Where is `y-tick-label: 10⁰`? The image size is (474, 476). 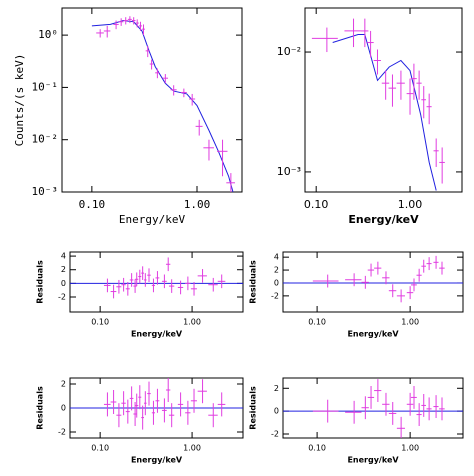 y-tick-label: 10⁰ is located at coordinates (48, 34).